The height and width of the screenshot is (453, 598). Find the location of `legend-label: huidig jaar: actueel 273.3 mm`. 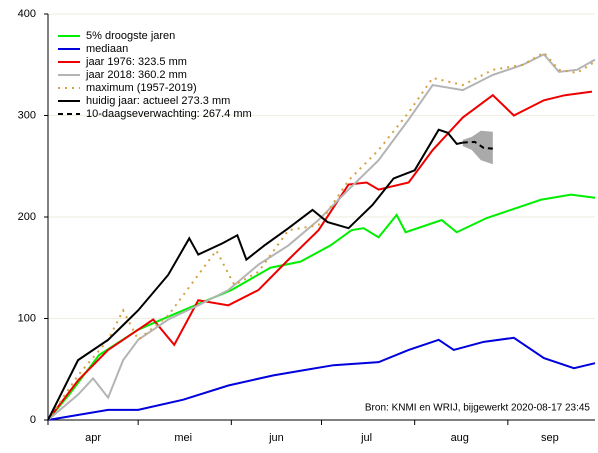

legend-label: huidig jaar: actueel 273.3 mm is located at coordinates (158, 101).